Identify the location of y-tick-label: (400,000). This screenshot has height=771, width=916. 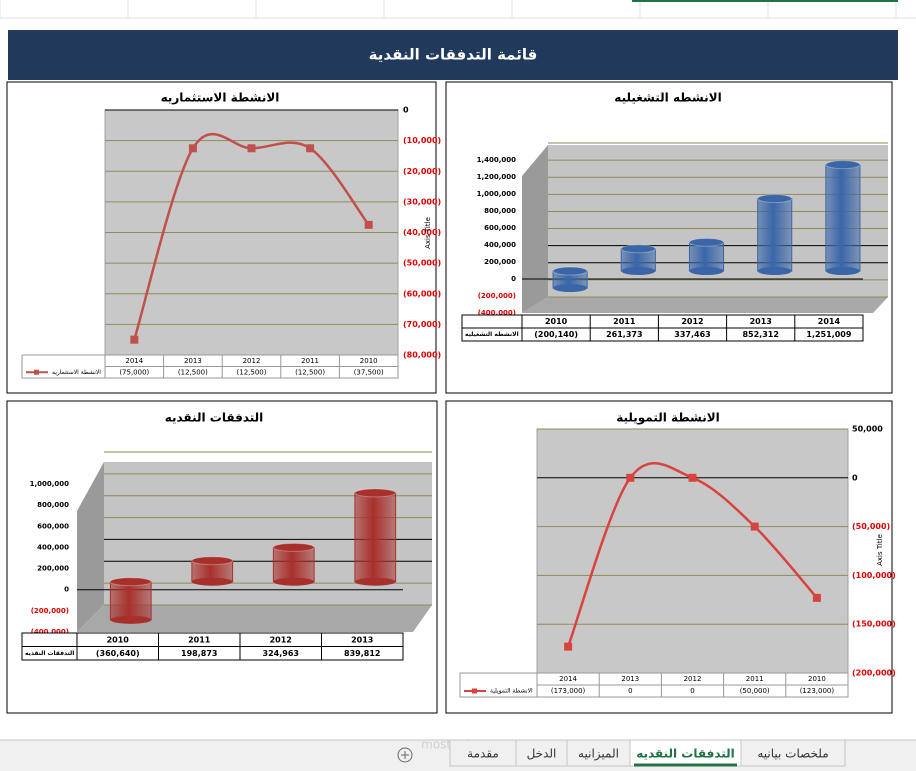
(497, 313).